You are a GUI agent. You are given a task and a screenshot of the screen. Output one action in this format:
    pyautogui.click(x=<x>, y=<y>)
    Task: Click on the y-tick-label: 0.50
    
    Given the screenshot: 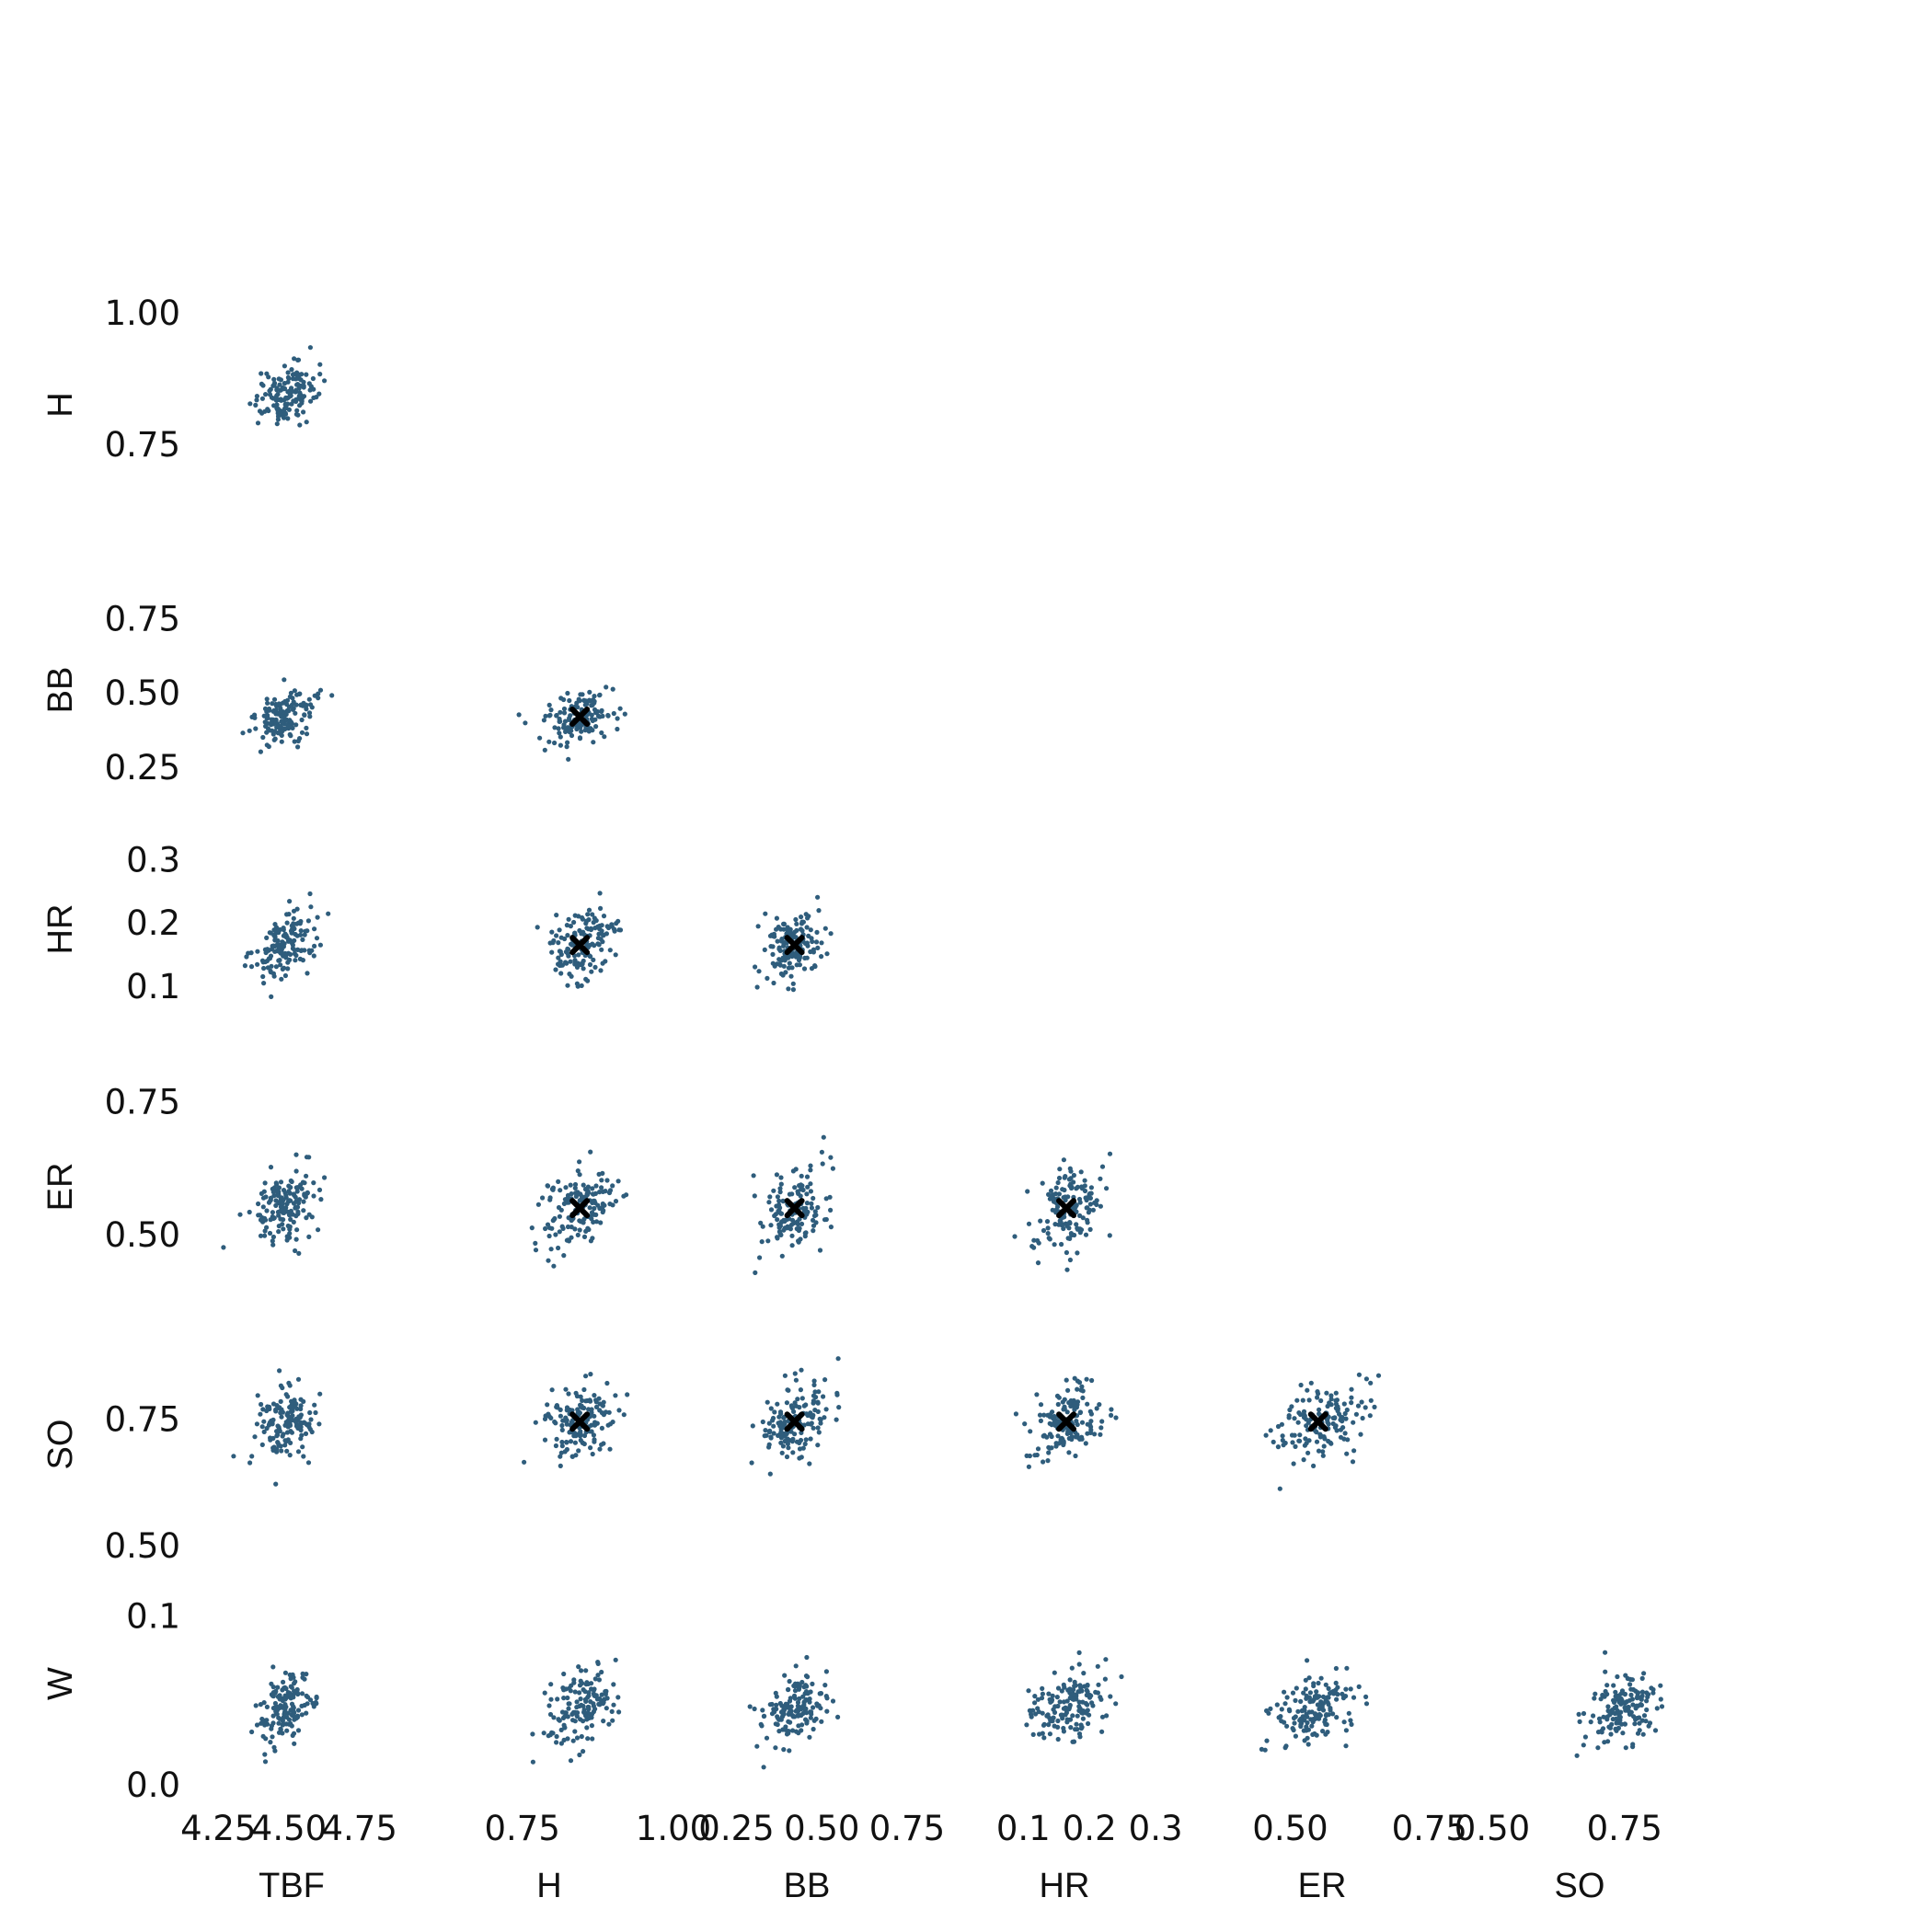 What is the action you would take?
    pyautogui.click(x=142, y=693)
    